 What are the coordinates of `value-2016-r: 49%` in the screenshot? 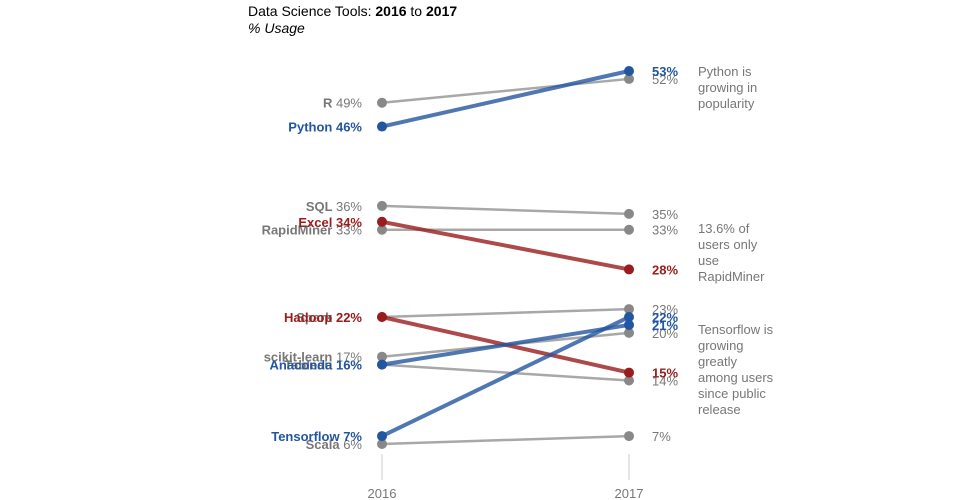 It's located at (349, 103).